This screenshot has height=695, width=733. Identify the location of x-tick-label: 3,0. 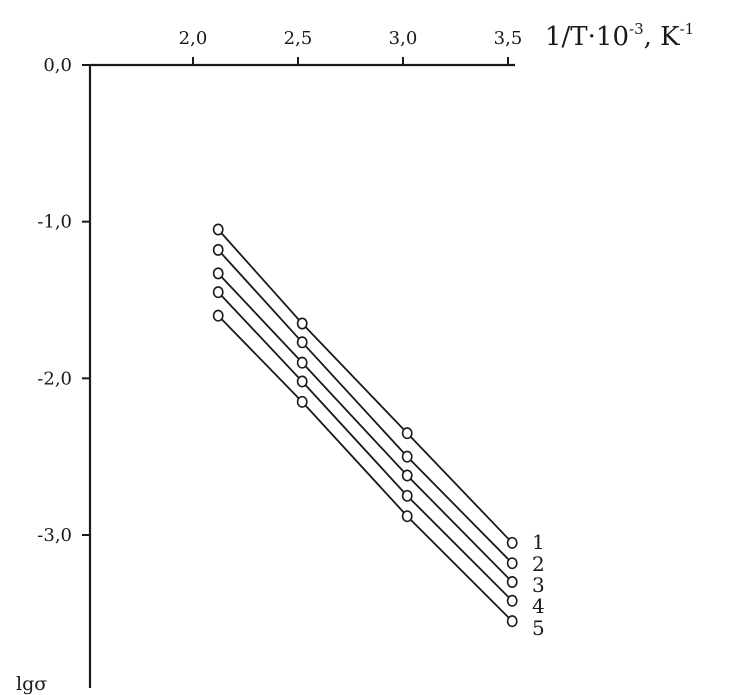
(403, 38).